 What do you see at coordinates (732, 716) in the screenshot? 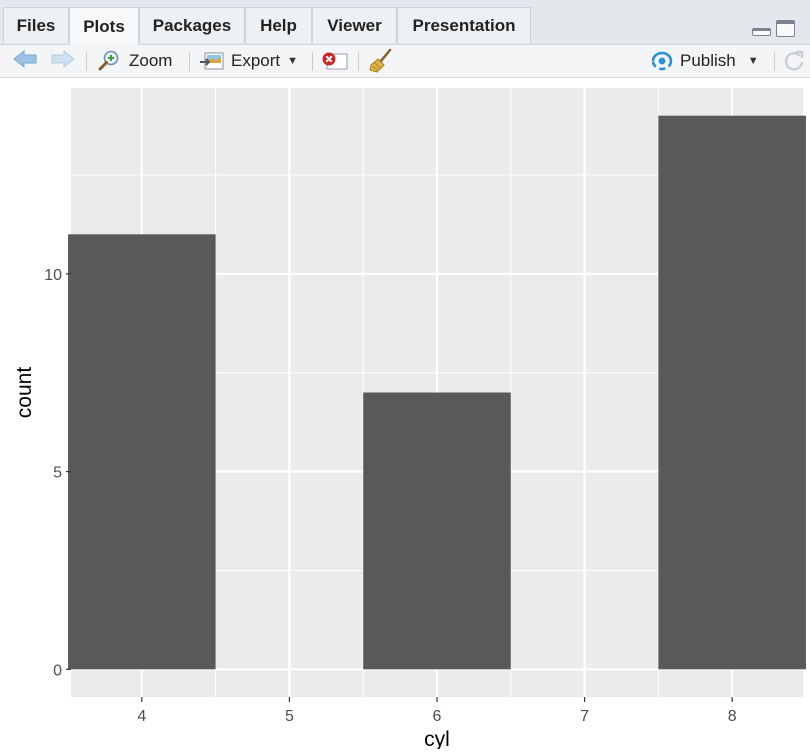
I see `x-tick-label: 8` at bounding box center [732, 716].